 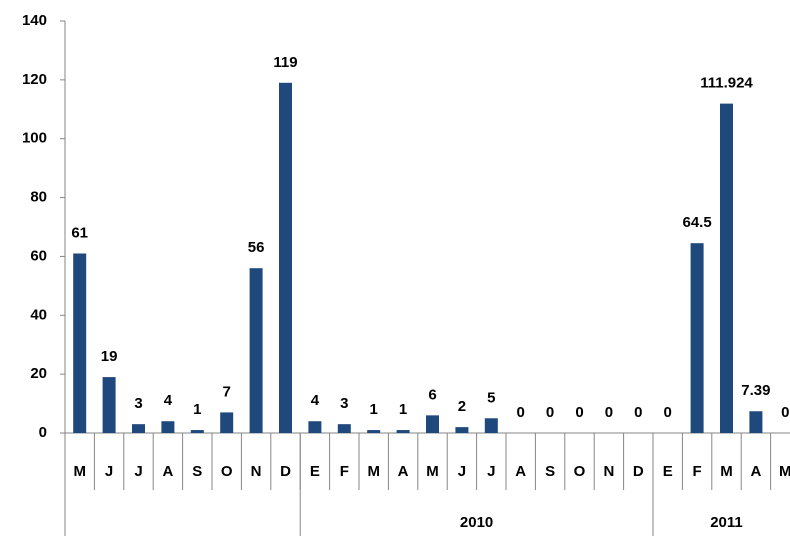 What do you see at coordinates (227, 391) in the screenshot?
I see `data-label: 7` at bounding box center [227, 391].